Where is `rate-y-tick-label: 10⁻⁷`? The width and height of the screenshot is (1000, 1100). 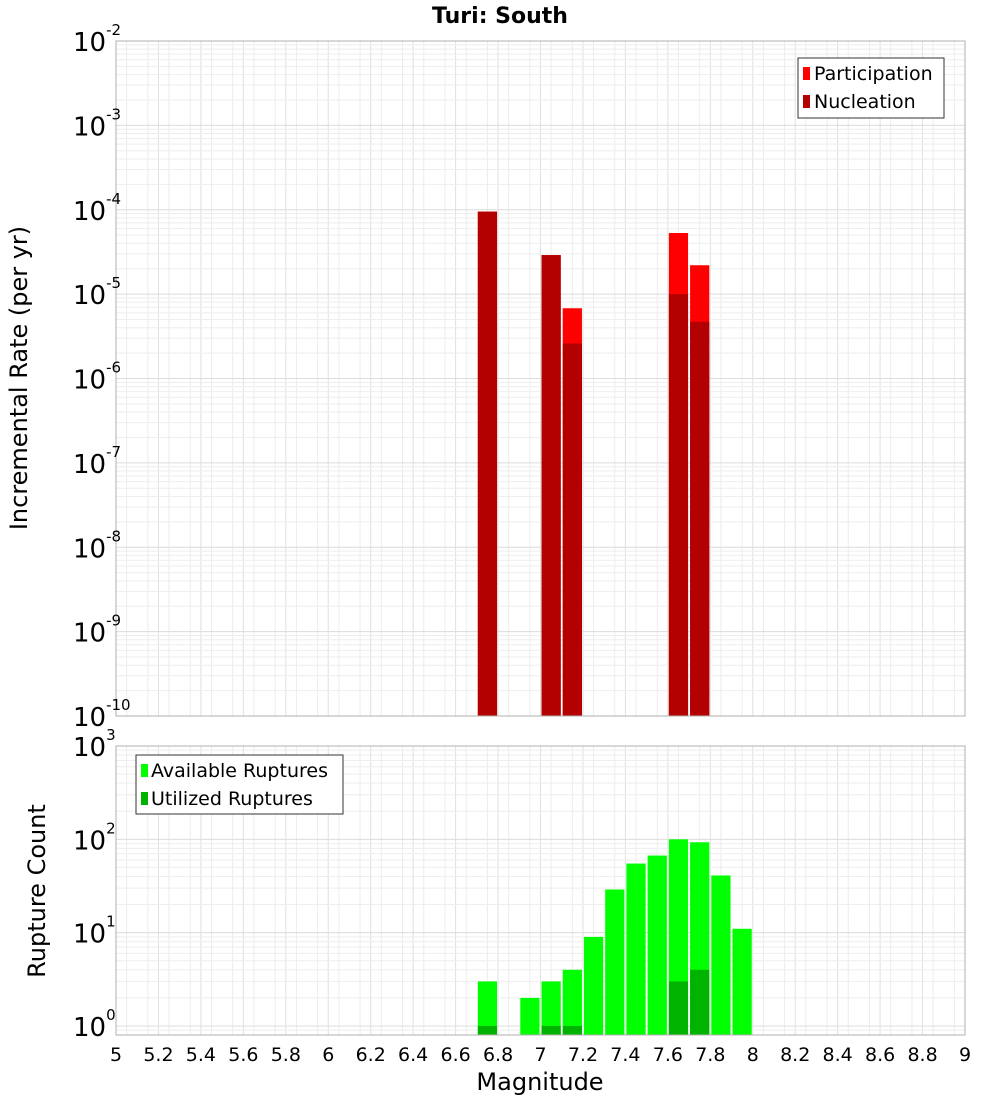
rate-y-tick-label: 10⁻⁷ is located at coordinates (97, 461).